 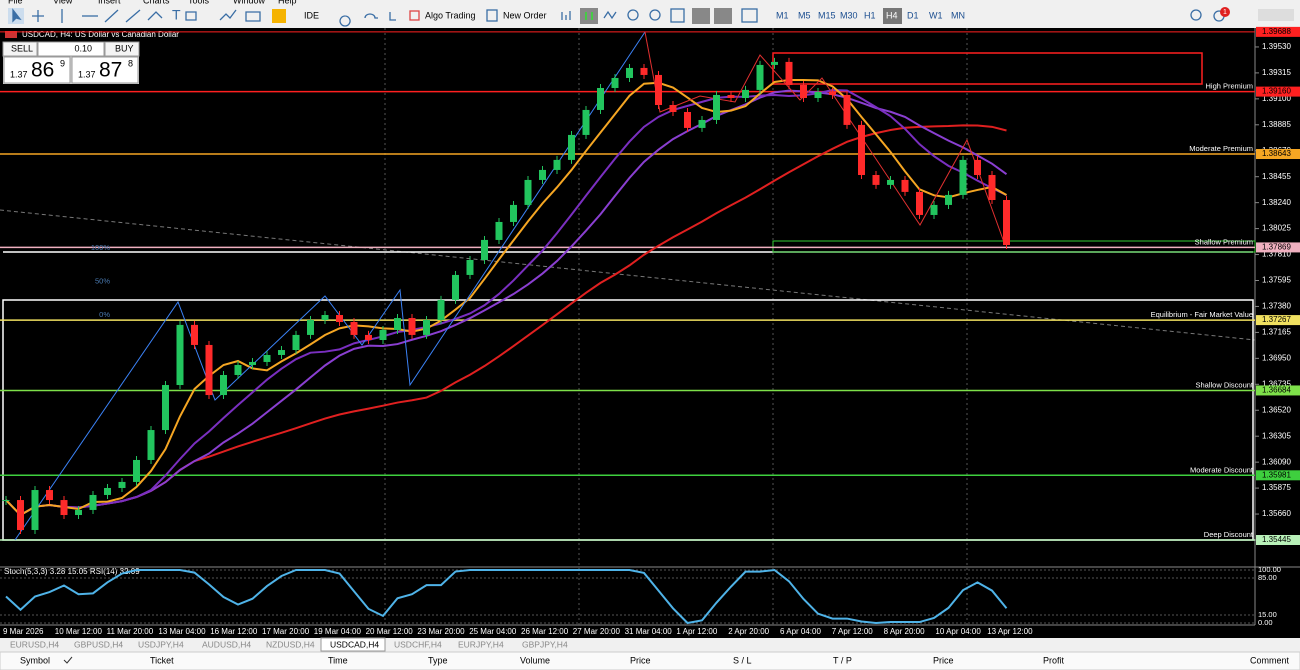 I want to click on y-tick-label: 1.36735, so click(x=1276, y=383).